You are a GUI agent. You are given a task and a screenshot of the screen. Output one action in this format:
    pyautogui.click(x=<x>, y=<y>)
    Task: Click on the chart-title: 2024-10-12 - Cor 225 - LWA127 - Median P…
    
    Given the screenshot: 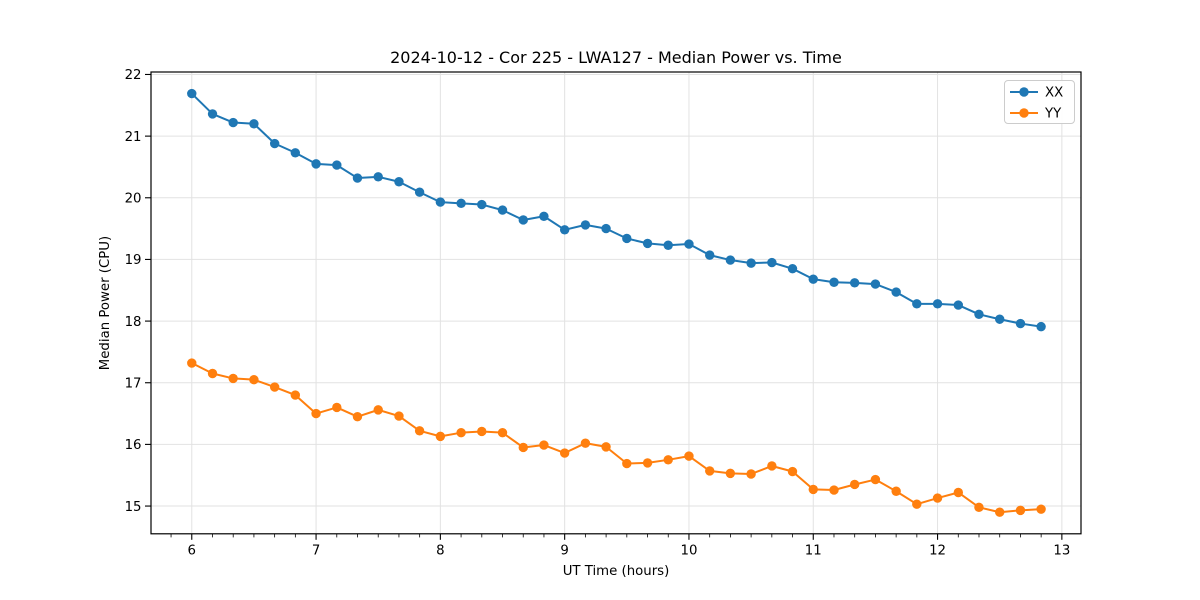 What is the action you would take?
    pyautogui.click(x=616, y=57)
    